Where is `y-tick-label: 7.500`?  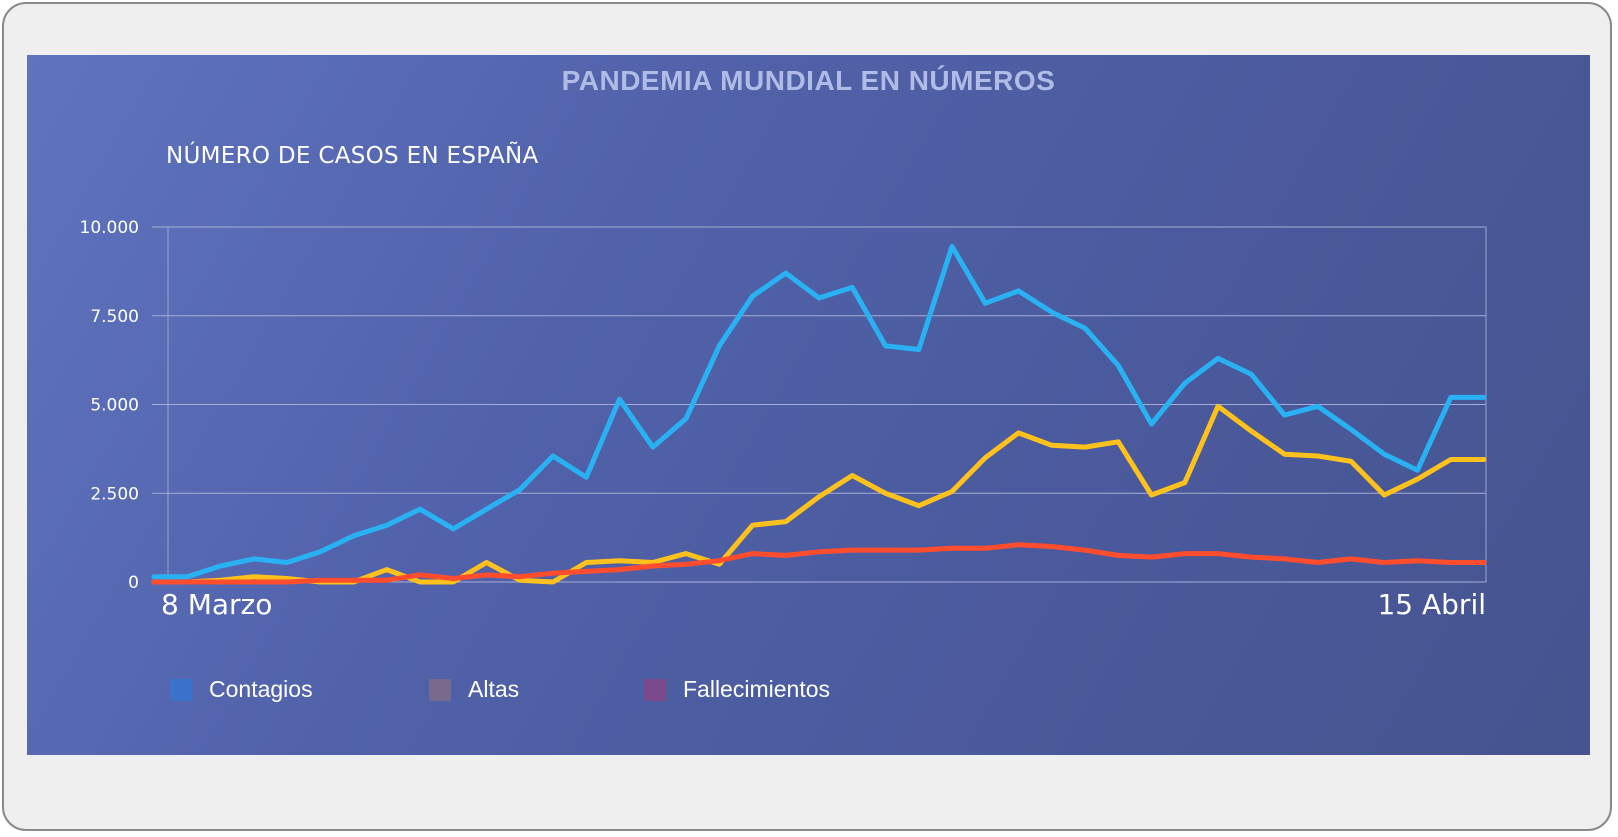
y-tick-label: 7.500 is located at coordinates (114, 317).